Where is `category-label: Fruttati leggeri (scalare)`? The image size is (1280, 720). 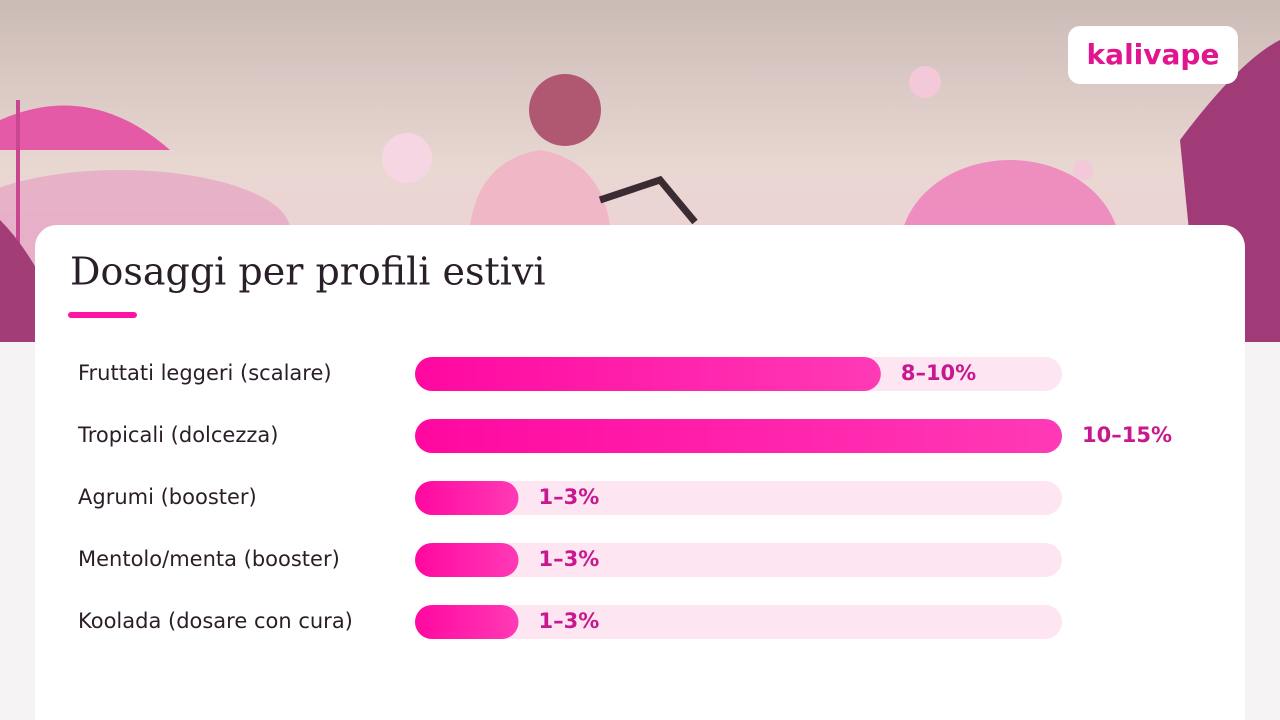 category-label: Fruttati leggeri (scalare) is located at coordinates (205, 373).